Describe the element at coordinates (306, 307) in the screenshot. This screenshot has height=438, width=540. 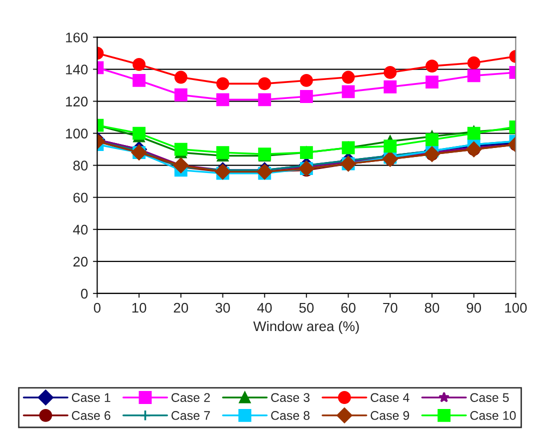
I see `x-tick-label: 50` at that location.